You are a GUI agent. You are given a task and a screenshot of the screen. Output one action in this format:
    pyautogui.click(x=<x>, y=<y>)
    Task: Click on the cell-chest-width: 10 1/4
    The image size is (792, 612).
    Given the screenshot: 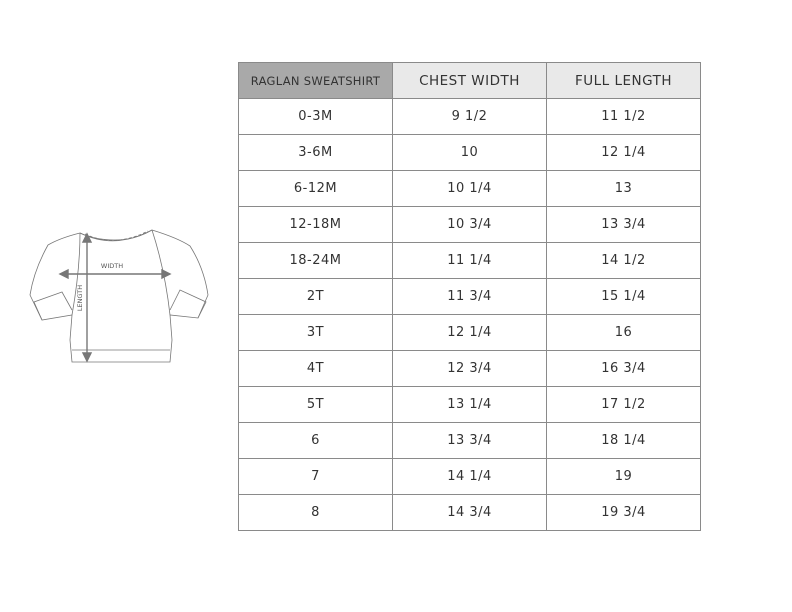 What is the action you would take?
    pyautogui.click(x=469, y=188)
    